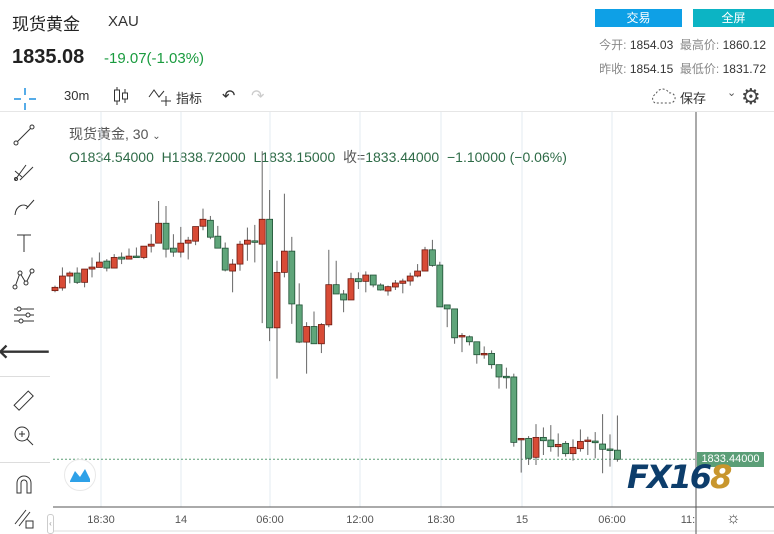  What do you see at coordinates (387, 111) in the screenshot?
I see `toolbar-divider` at bounding box center [387, 111].